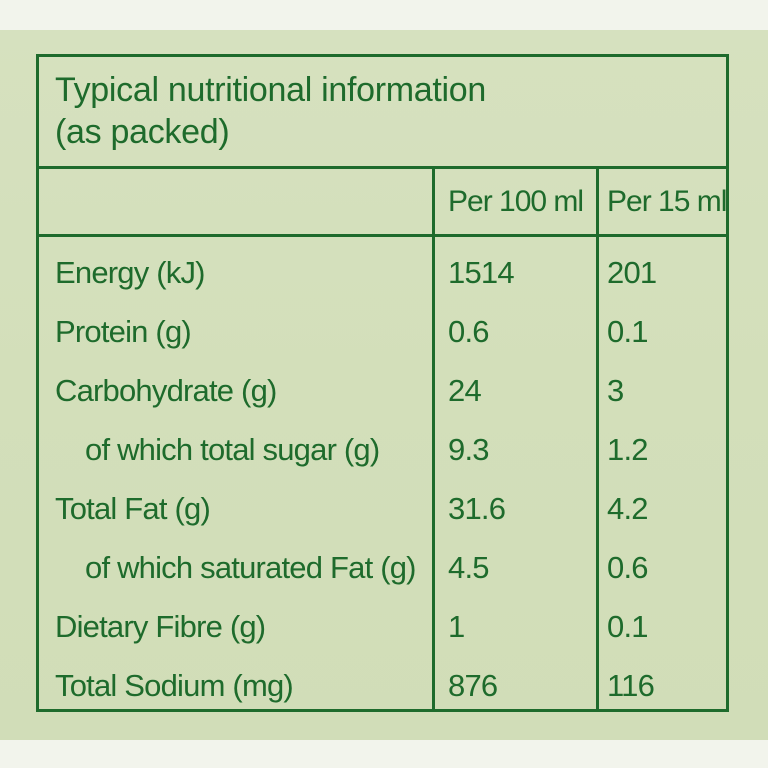 The height and width of the screenshot is (768, 768). I want to click on table-row: Protein (g) 0.6 0.1, so click(382, 331).